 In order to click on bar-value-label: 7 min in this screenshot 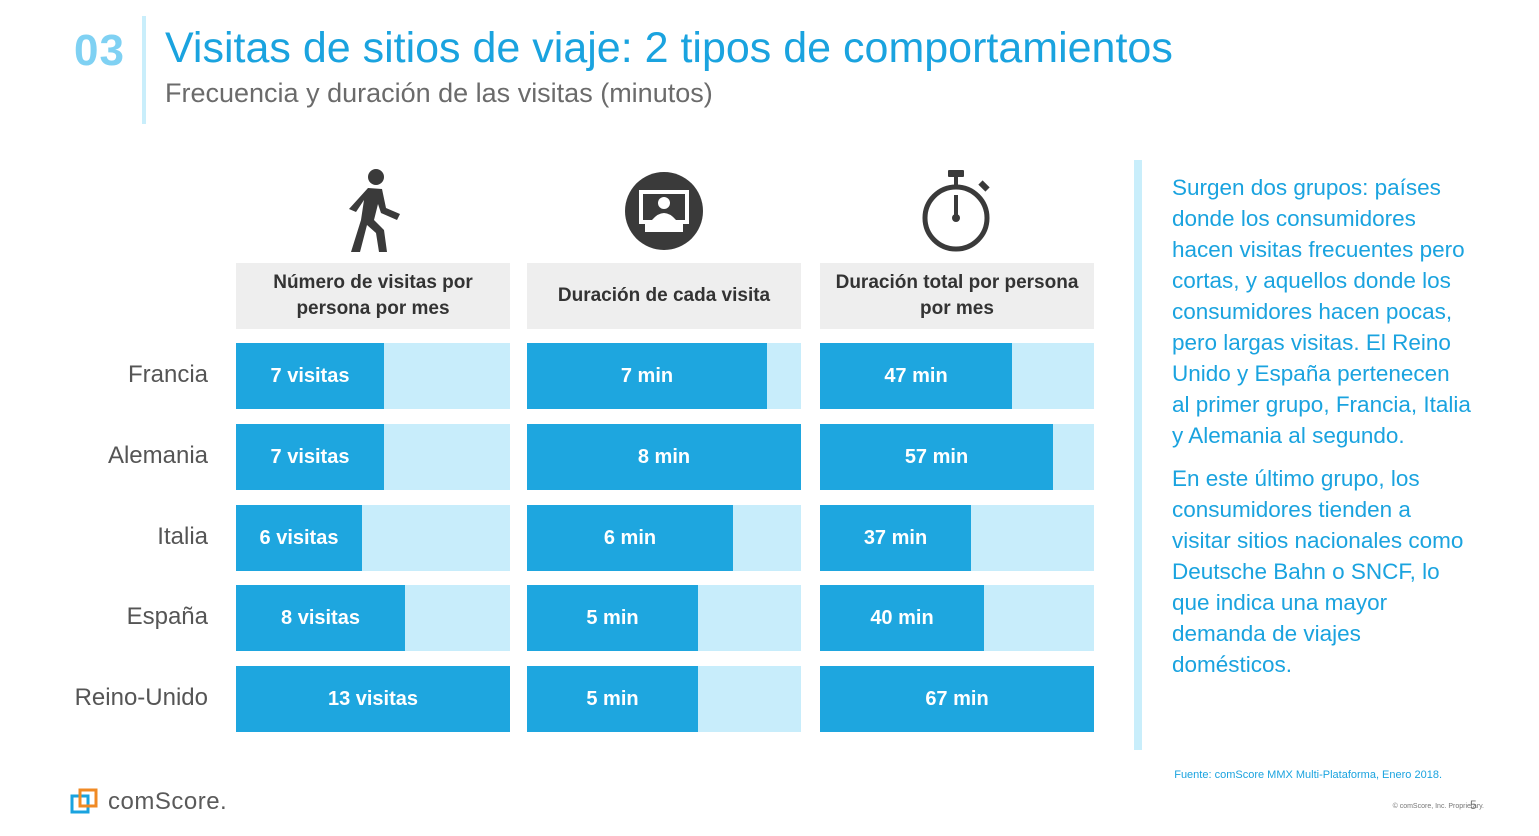, I will do `click(647, 376)`.